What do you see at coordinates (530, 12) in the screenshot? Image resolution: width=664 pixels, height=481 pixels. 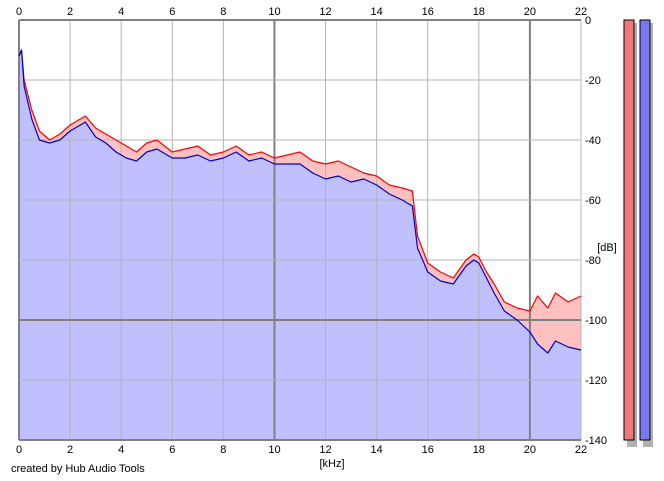 I see `x-tick-label-top: 20` at bounding box center [530, 12].